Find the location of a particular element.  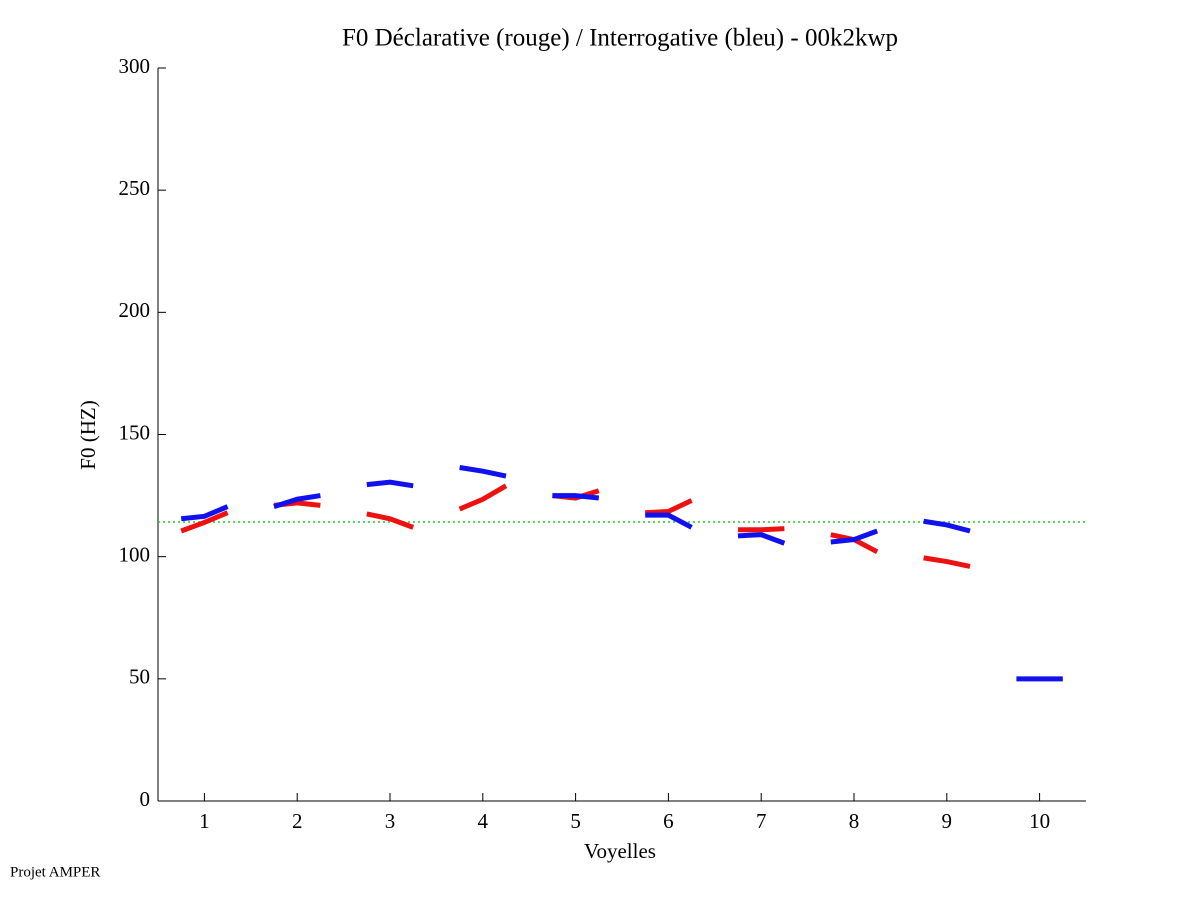

footer: Projet AMPER is located at coordinates (55, 872).